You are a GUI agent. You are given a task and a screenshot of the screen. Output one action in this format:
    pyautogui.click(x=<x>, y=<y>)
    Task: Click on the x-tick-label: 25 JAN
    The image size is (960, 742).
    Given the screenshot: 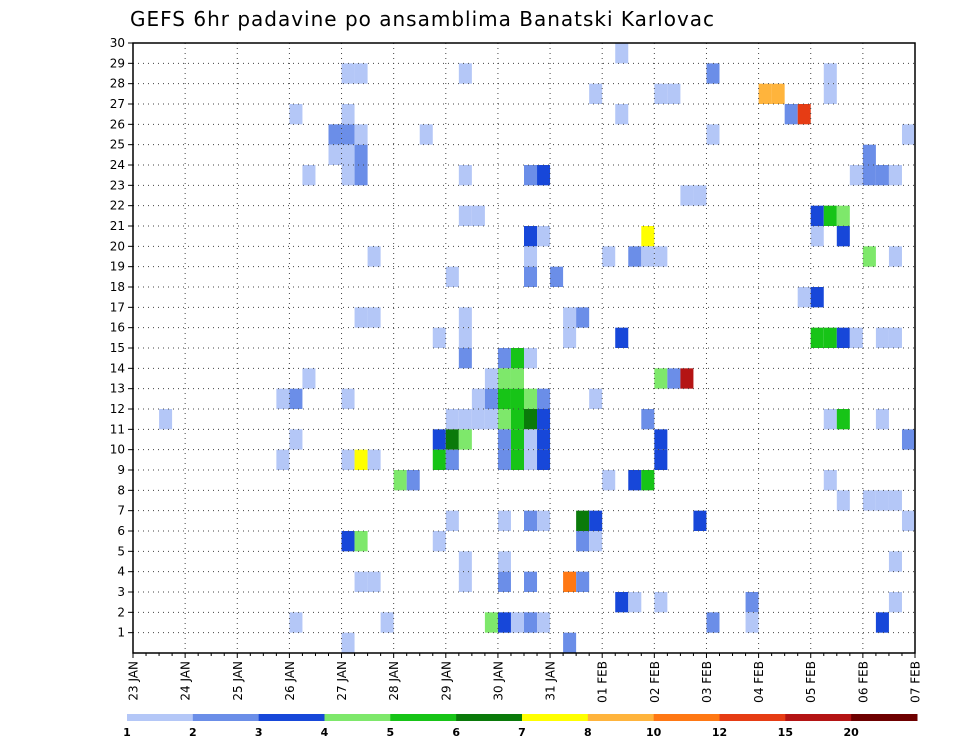 What is the action you would take?
    pyautogui.click(x=238, y=681)
    